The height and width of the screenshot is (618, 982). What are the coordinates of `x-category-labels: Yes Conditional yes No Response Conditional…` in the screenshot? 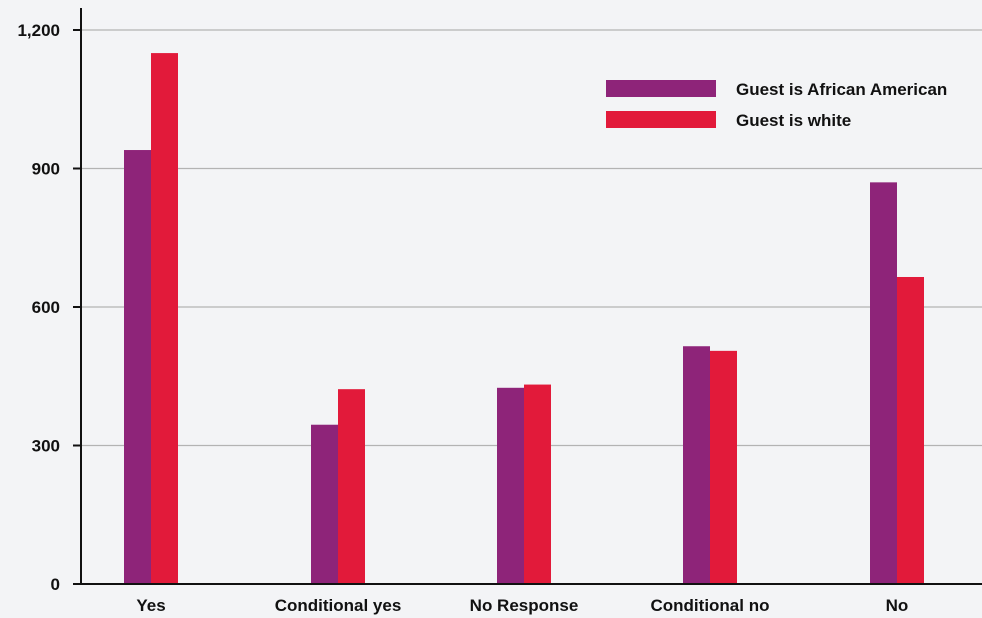 It's located at (522, 605).